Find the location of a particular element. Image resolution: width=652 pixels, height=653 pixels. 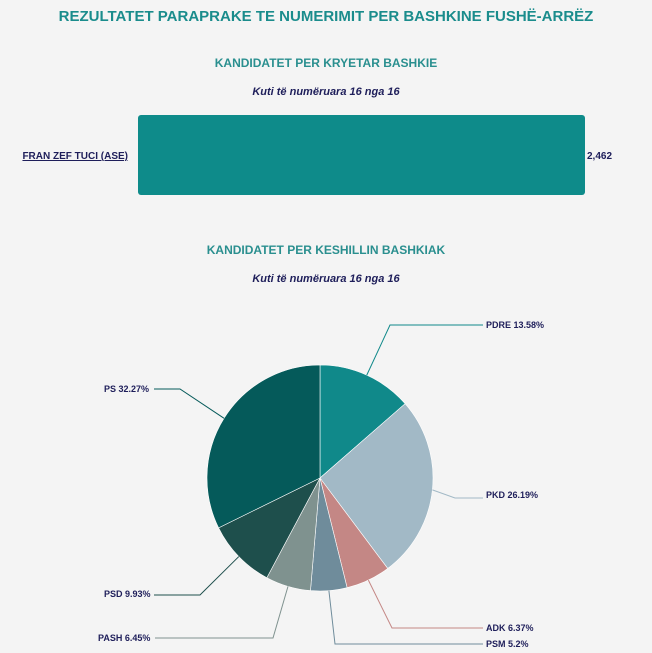

mayor-bar-value-label: 2,462 is located at coordinates (599, 156).